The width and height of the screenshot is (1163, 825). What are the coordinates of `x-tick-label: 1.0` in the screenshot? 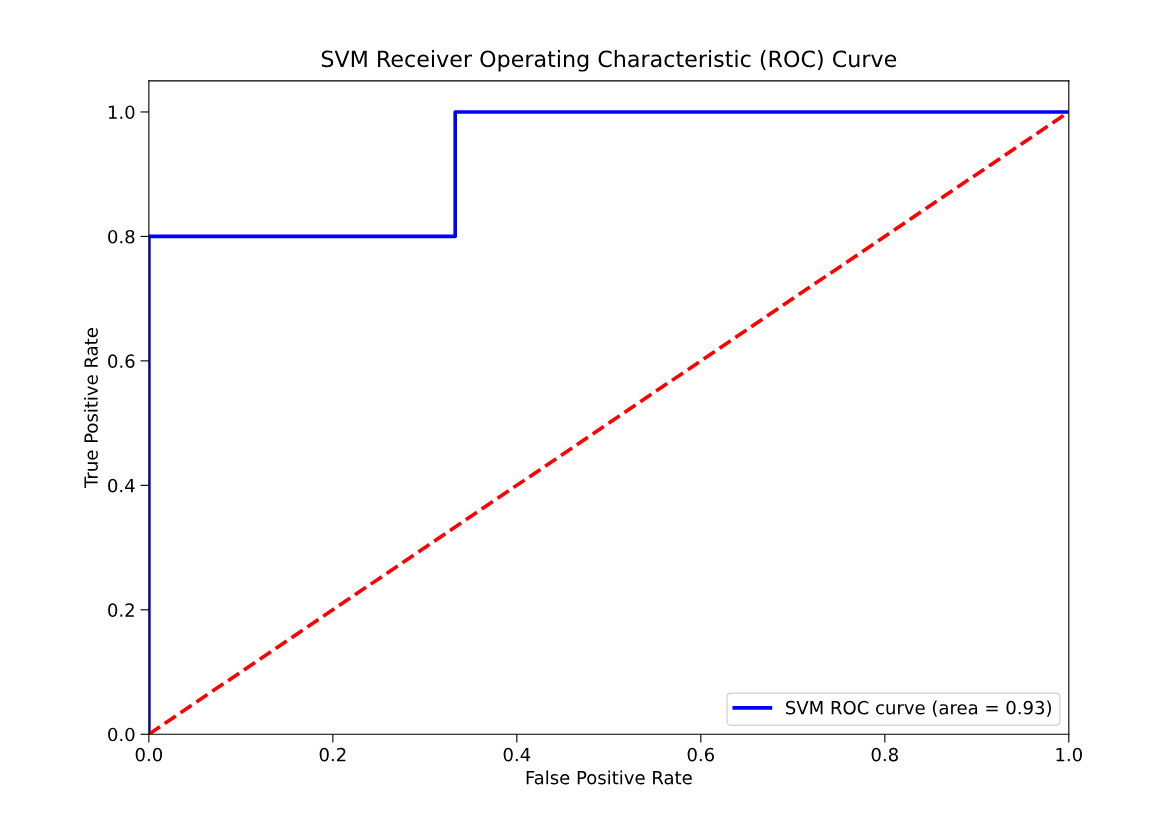 It's located at (1069, 754).